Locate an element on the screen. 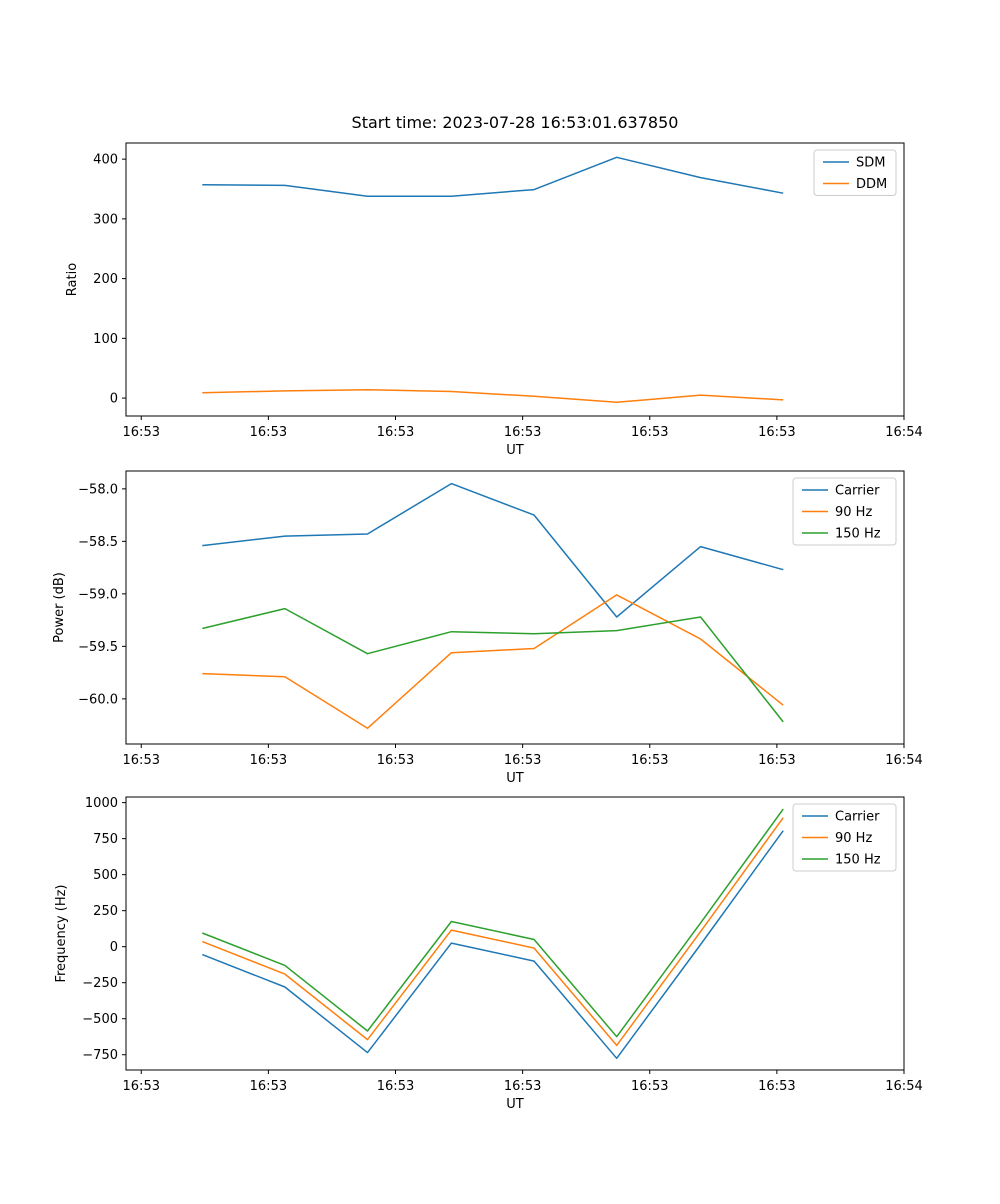  y-tick-label: 400 is located at coordinates (105, 160).